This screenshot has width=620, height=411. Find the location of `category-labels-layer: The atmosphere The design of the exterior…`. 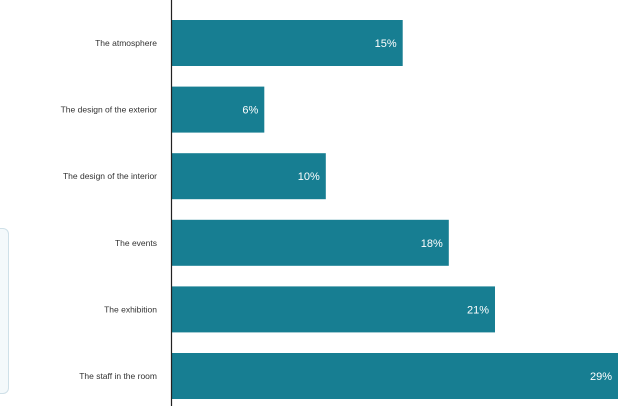

category-labels-layer: The atmosphere The design of the exterior… is located at coordinates (109, 209).